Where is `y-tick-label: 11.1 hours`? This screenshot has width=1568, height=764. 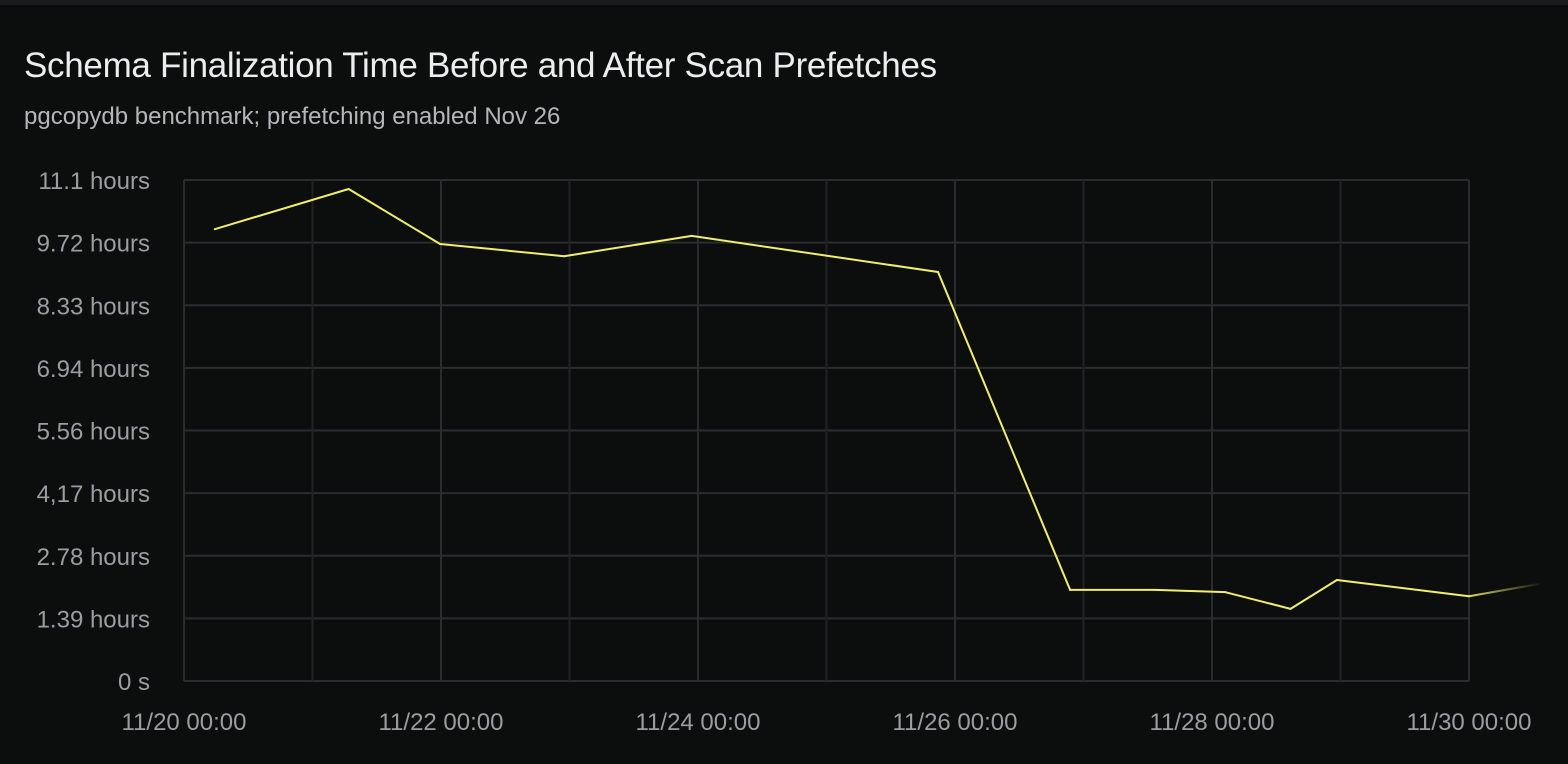 y-tick-label: 11.1 hours is located at coordinates (94, 181).